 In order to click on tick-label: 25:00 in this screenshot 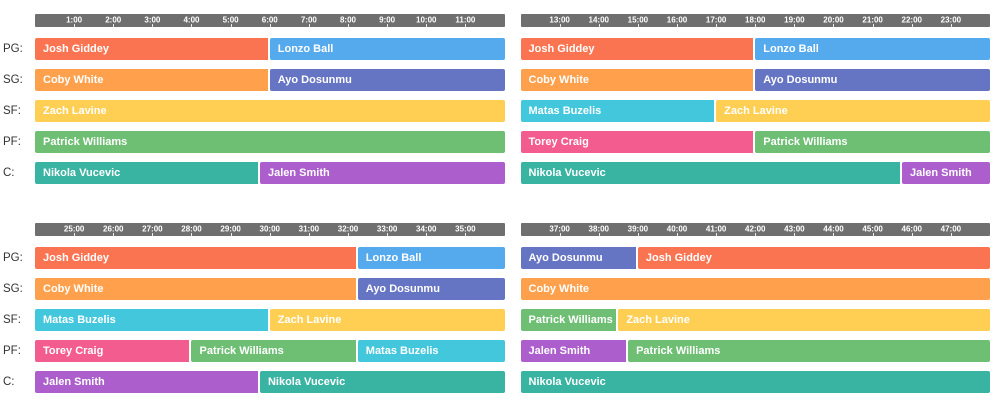, I will do `click(74, 229)`.